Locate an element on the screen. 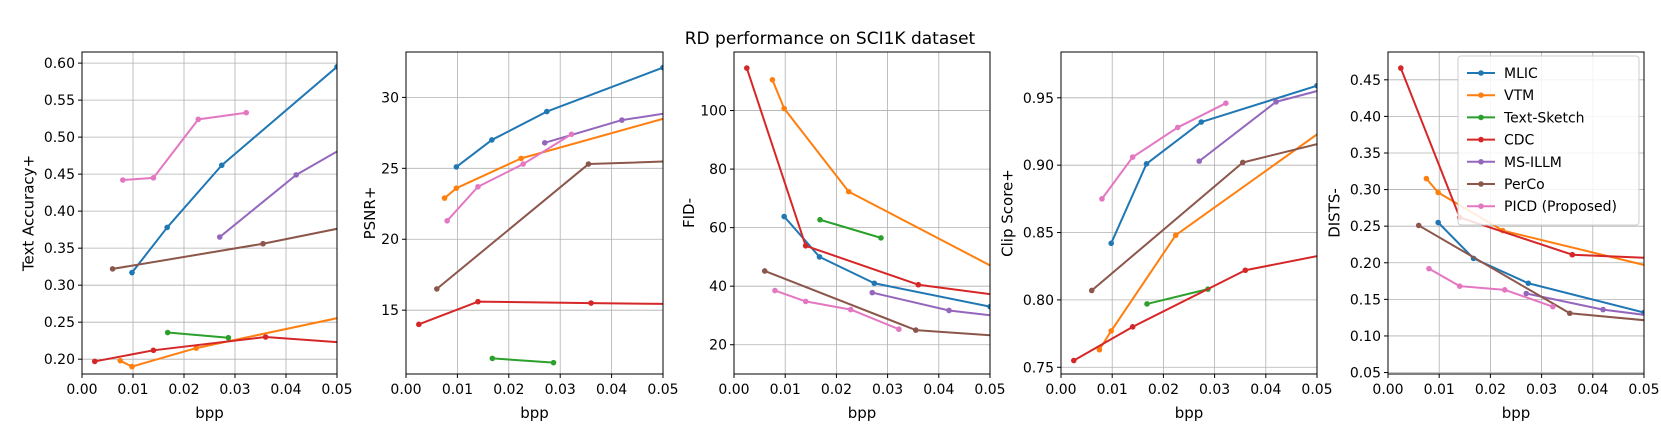 The height and width of the screenshot is (443, 1661). y-tick-label: 0.15 is located at coordinates (1365, 300).